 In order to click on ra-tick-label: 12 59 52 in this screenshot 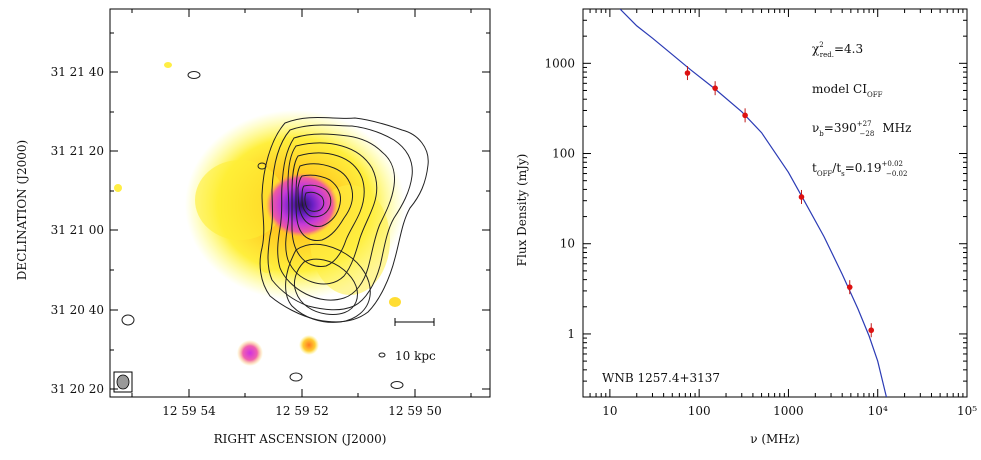, I will do `click(301, 411)`.